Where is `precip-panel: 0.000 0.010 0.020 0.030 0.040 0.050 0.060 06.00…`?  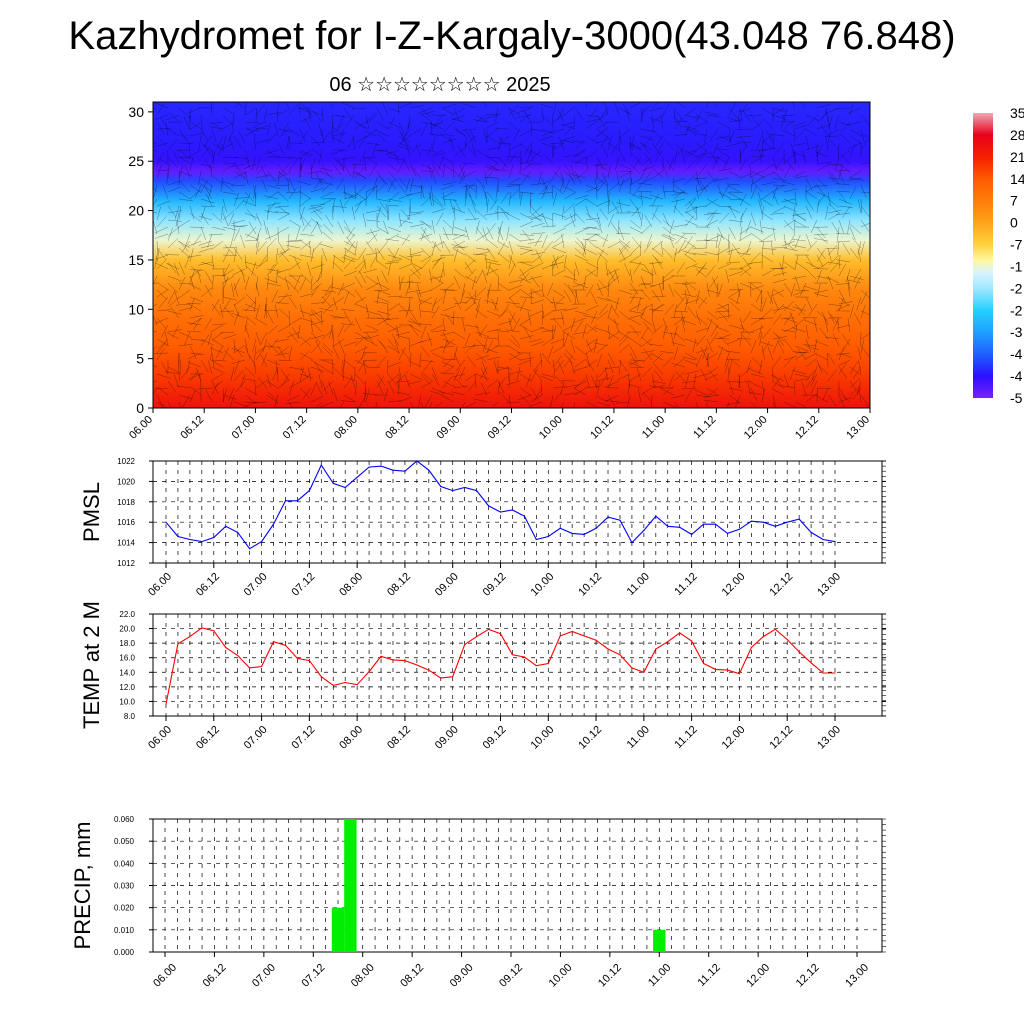 precip-panel: 0.000 0.010 0.020 0.030 0.040 0.050 0.060 06.00… is located at coordinates (478, 902).